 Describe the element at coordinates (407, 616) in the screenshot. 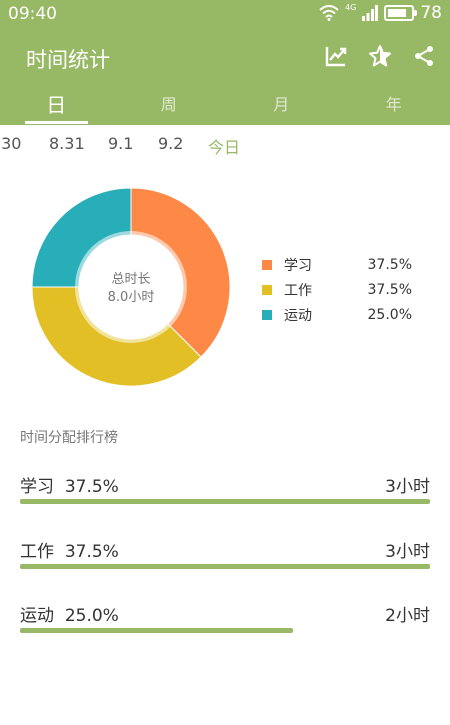

I see `ranking-hours: 2小时` at that location.